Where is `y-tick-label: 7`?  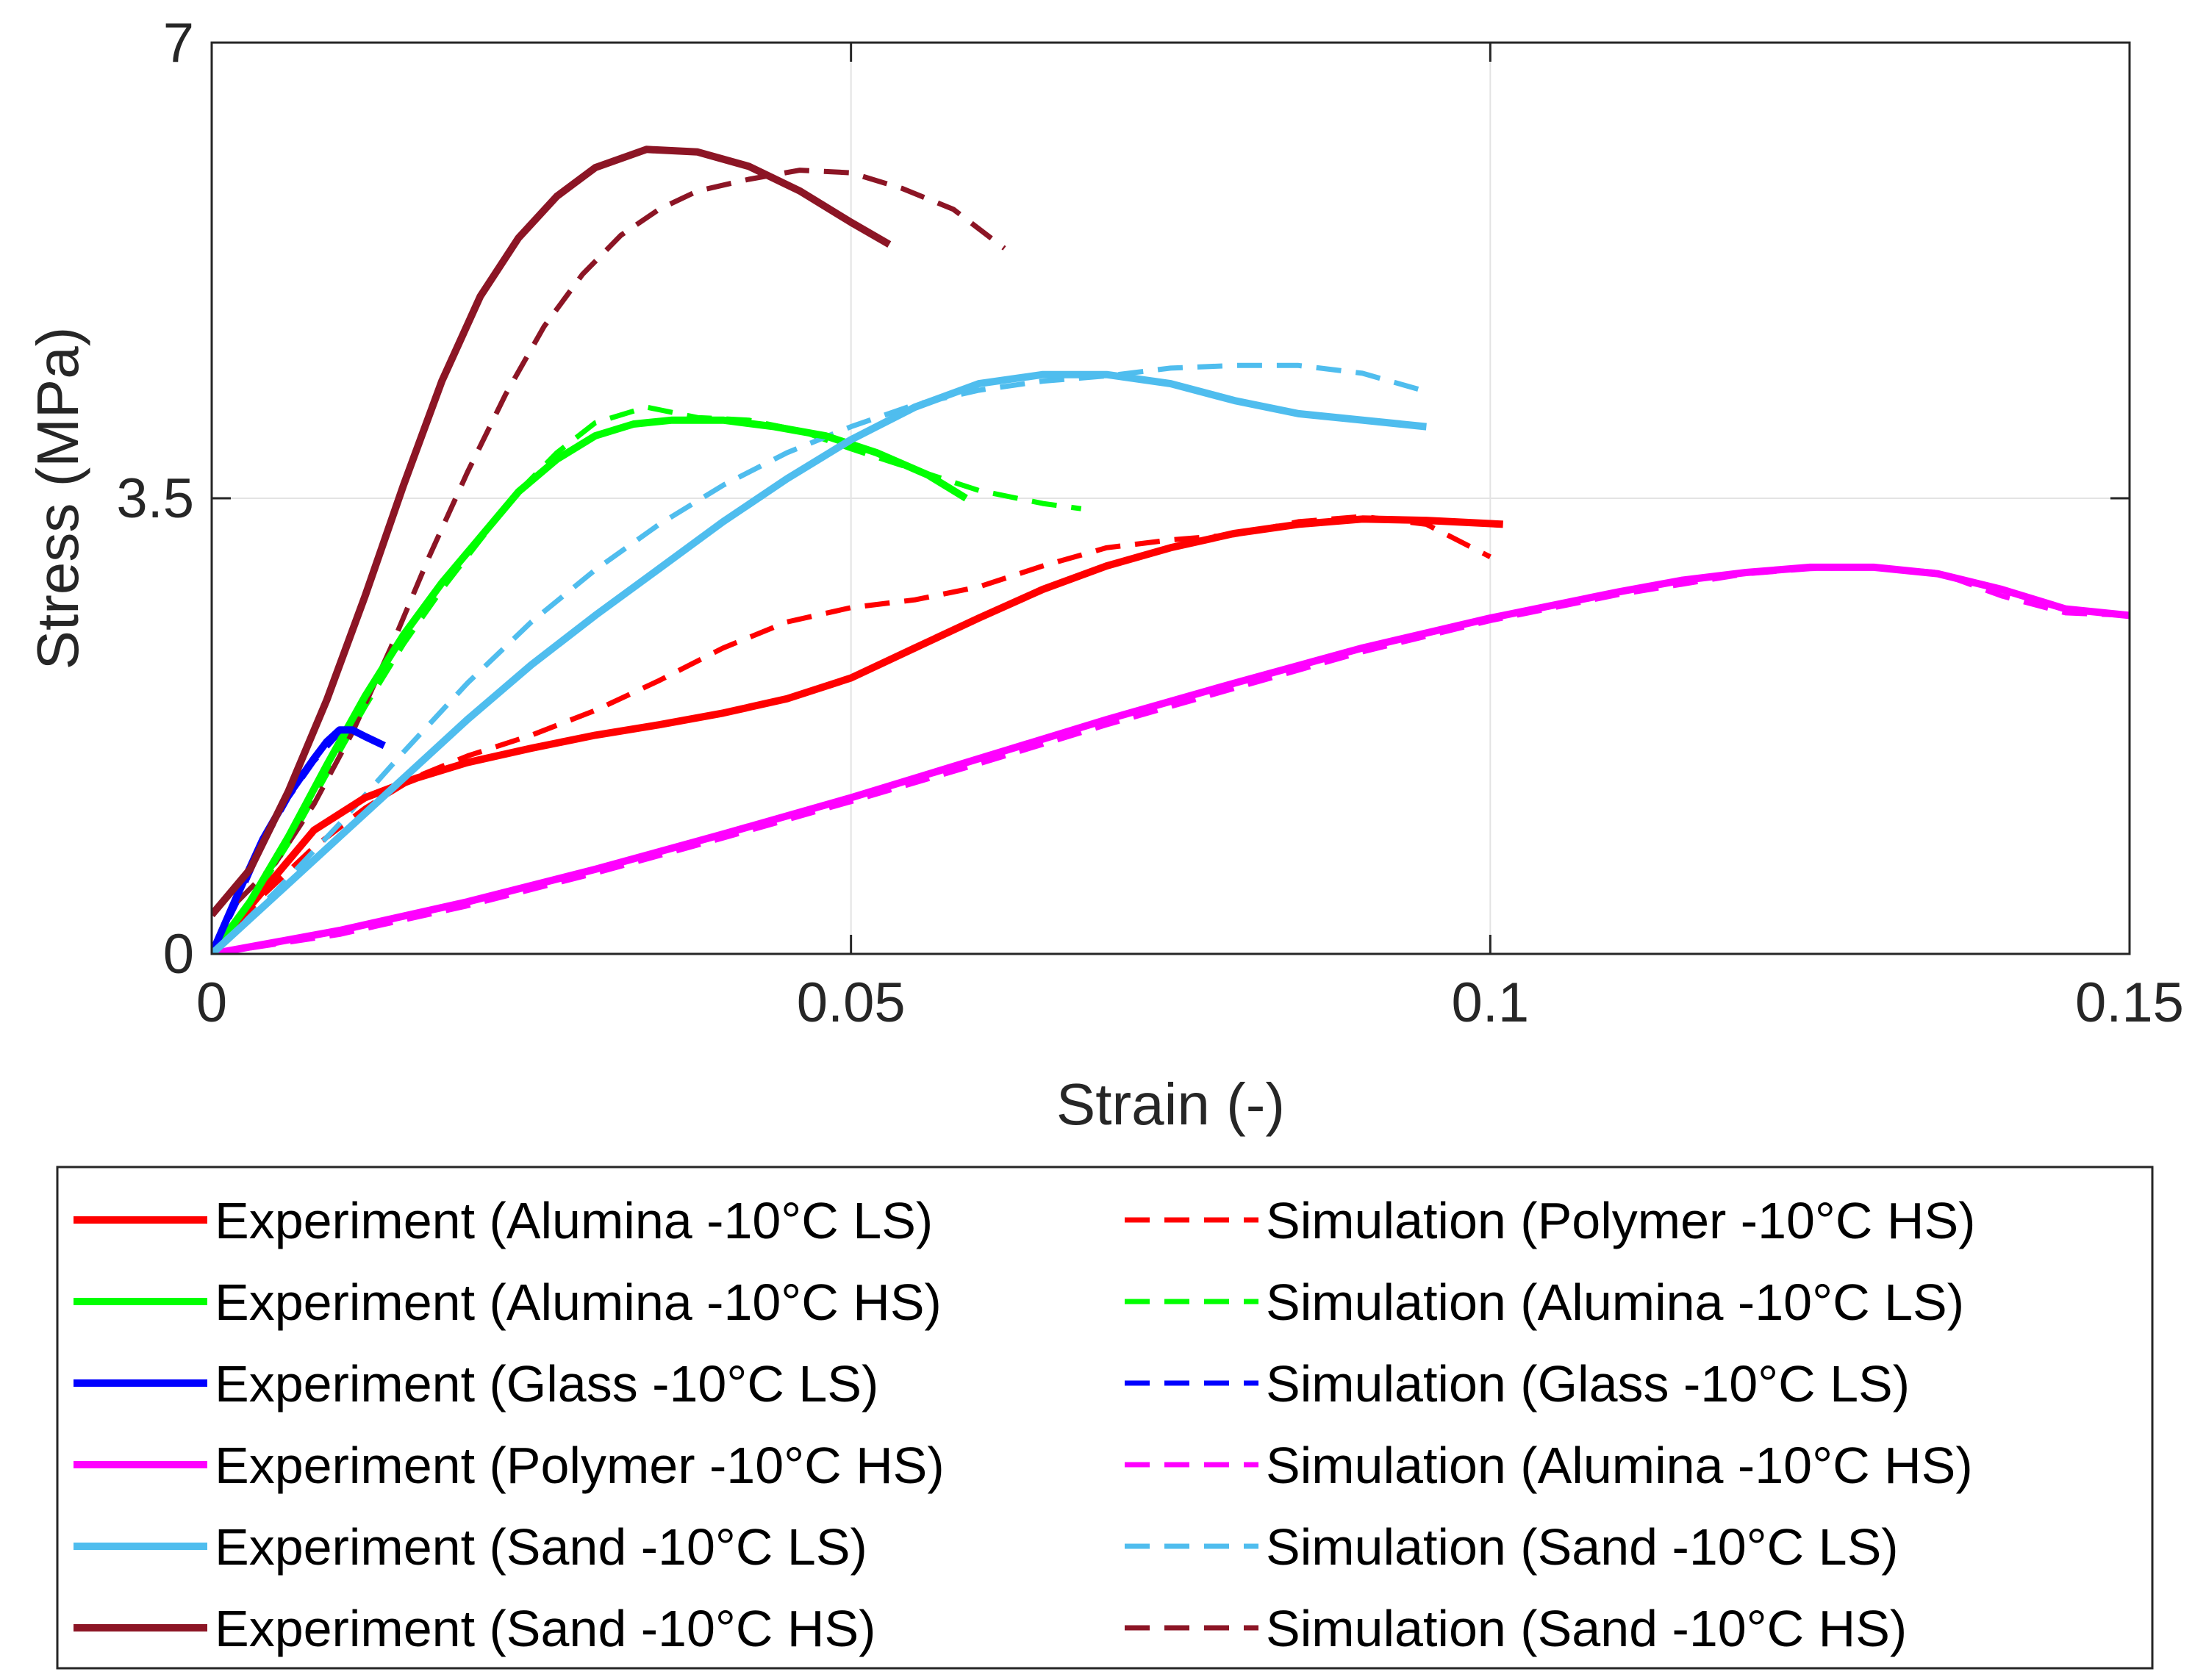
y-tick-label: 7 is located at coordinates (178, 43).